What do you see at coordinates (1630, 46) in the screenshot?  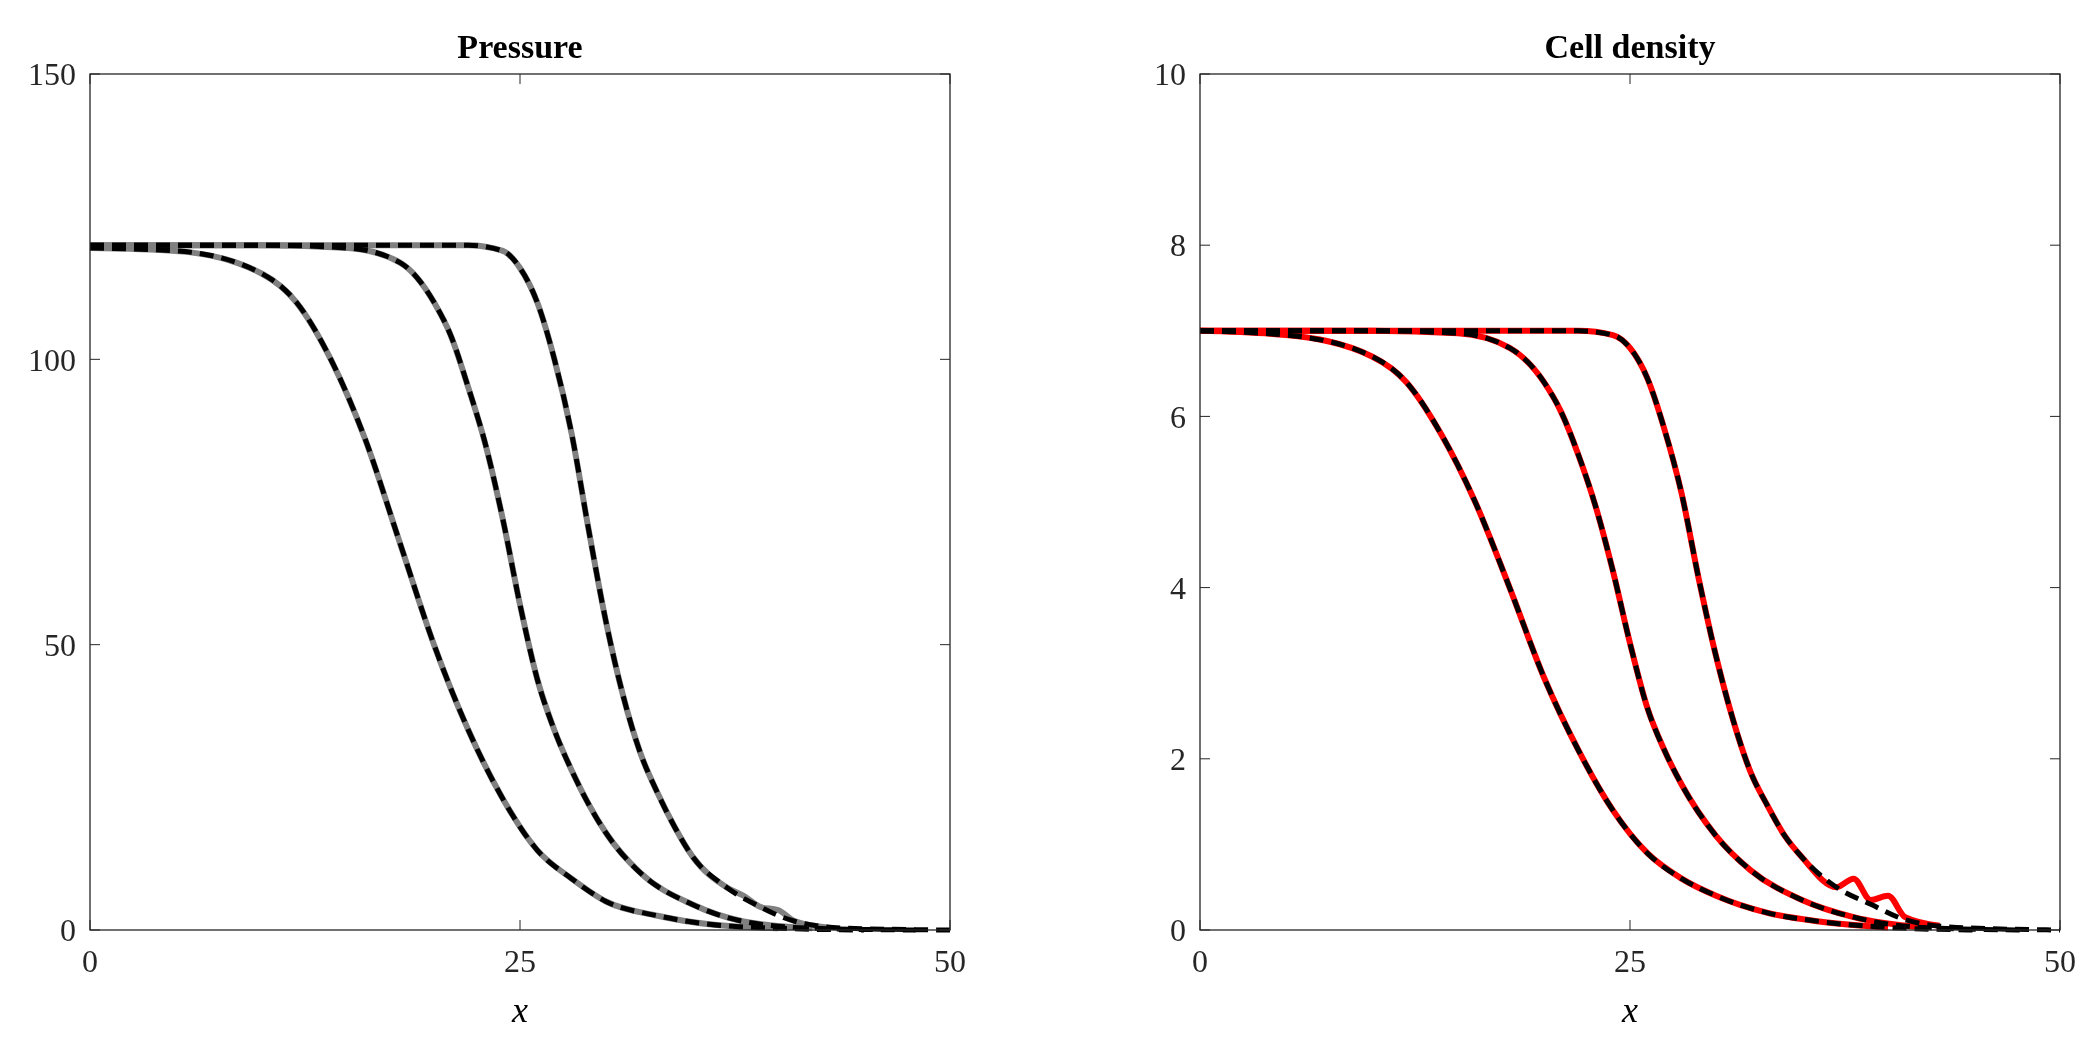 I see `chart-title: Cell density` at bounding box center [1630, 46].